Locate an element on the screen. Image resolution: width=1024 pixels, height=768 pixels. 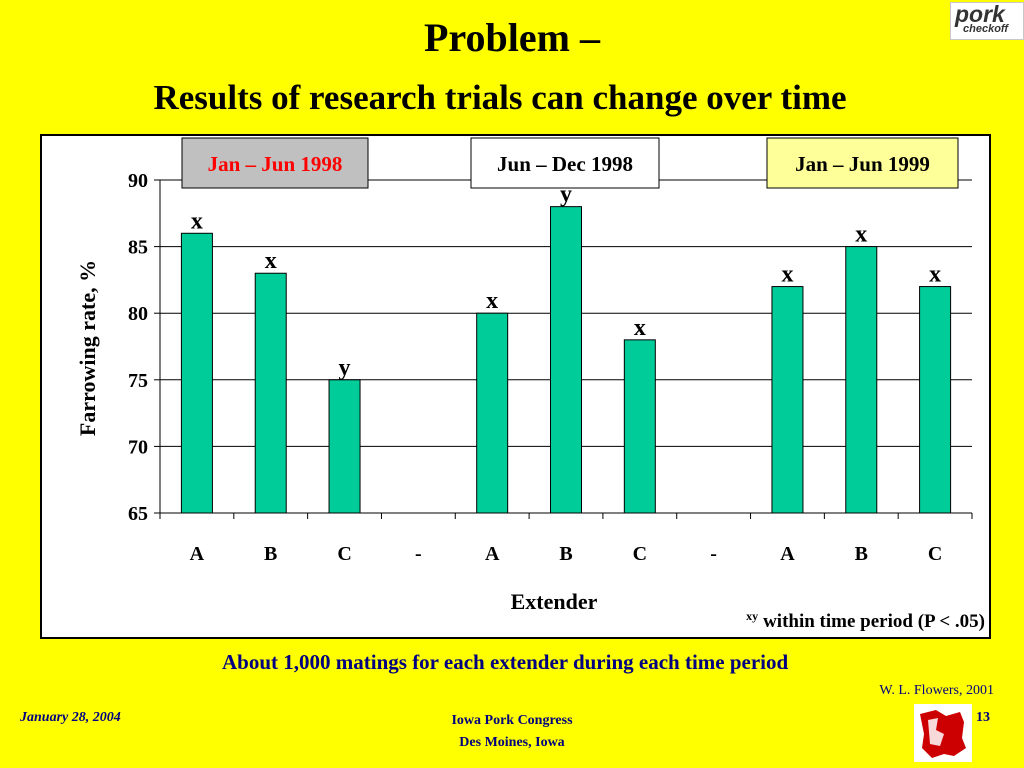
y-tick-label-4: 85 is located at coordinates (138, 248).